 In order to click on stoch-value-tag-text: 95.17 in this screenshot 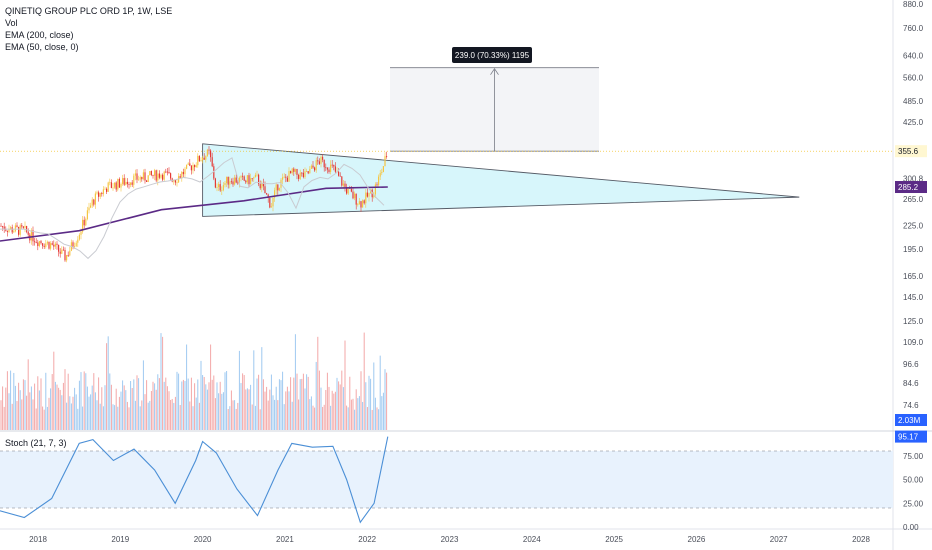, I will do `click(908, 437)`.